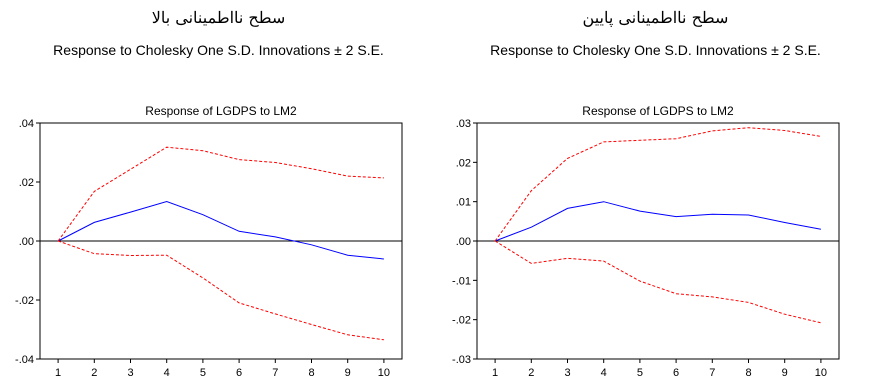 This screenshot has height=383, width=874. What do you see at coordinates (218, 17) in the screenshot?
I see `panel-heading-persian: سطح نااطمینانی بالا` at bounding box center [218, 17].